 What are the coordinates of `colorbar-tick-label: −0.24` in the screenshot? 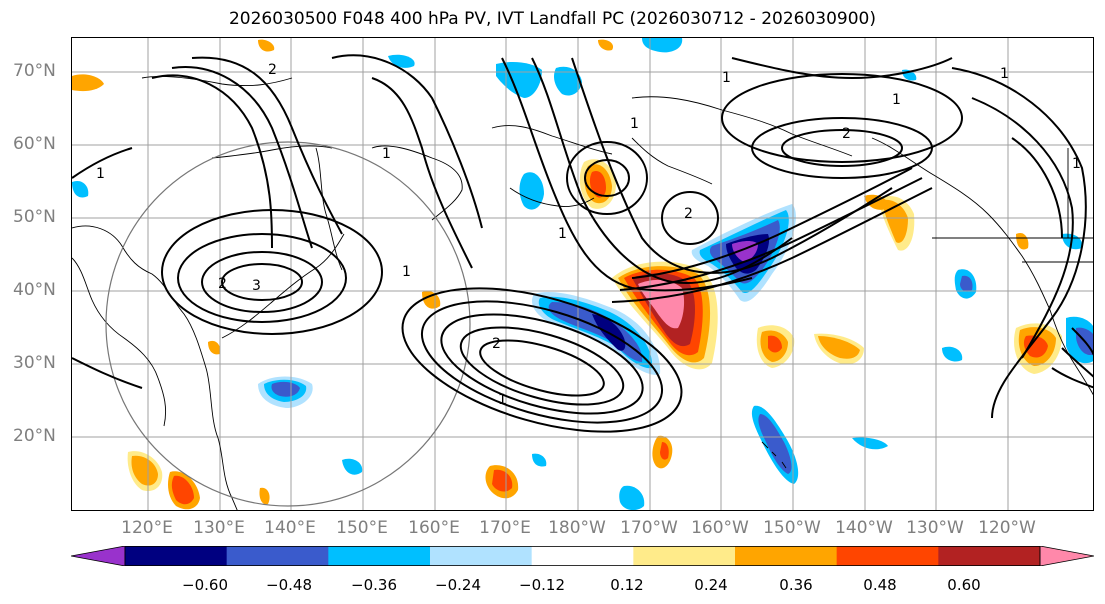 It's located at (458, 585).